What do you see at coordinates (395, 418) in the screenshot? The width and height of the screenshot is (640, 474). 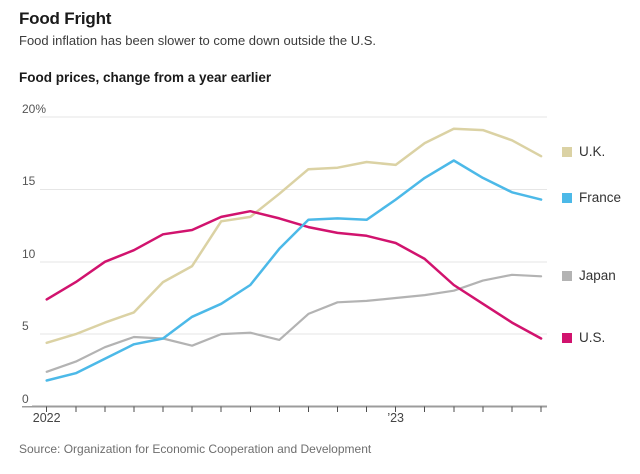 I see `x-axis-tick-label: ’23` at bounding box center [395, 418].